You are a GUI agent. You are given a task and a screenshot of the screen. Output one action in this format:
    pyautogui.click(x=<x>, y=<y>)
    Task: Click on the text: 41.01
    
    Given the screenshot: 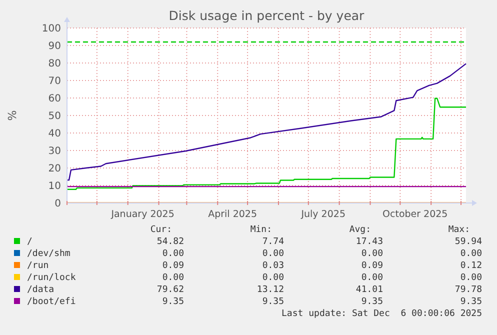 What is the action you would take?
    pyautogui.click(x=369, y=290)
    